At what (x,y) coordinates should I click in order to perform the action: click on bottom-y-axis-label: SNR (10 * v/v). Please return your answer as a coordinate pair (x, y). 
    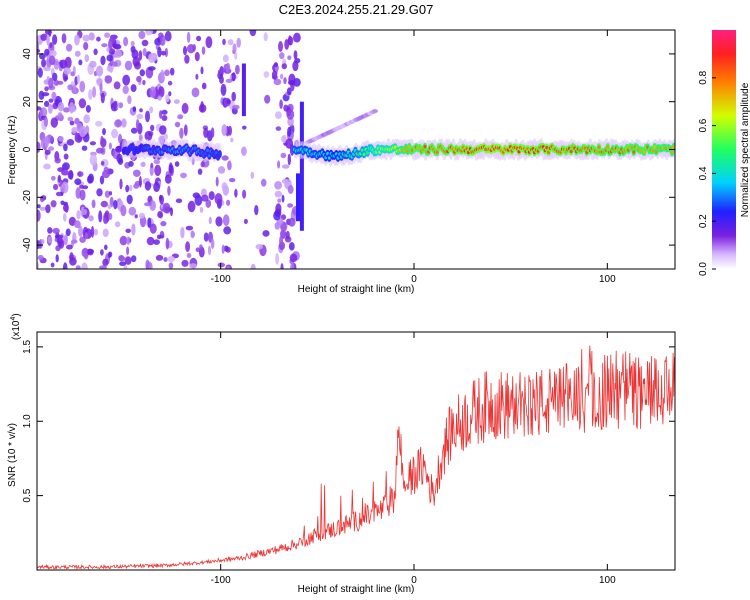
    Looking at the image, I should click on (12, 455).